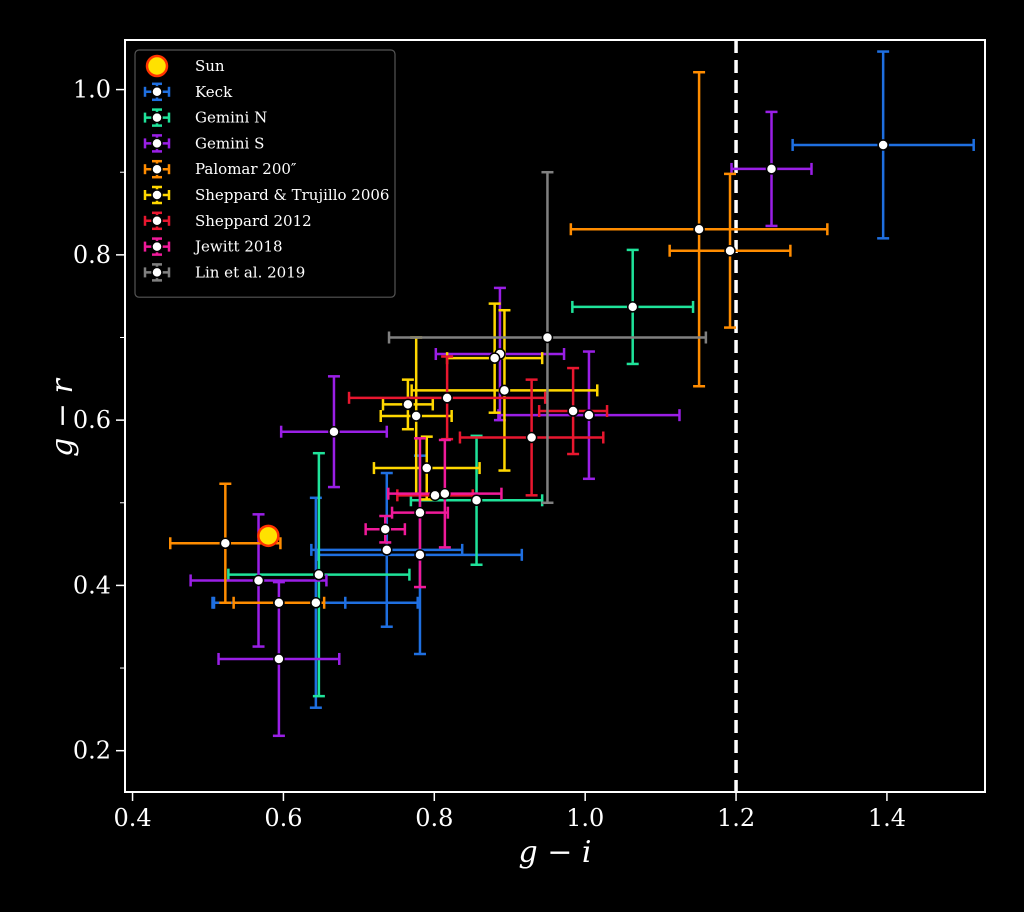 This screenshot has height=912, width=1024. Describe the element at coordinates (231, 118) in the screenshot. I see `legend-label: Gemini N` at that location.